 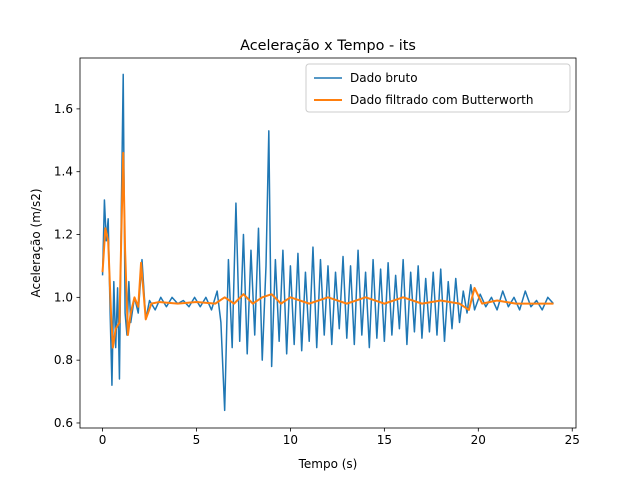 What do you see at coordinates (438, 88) in the screenshot?
I see `legend-box` at bounding box center [438, 88].